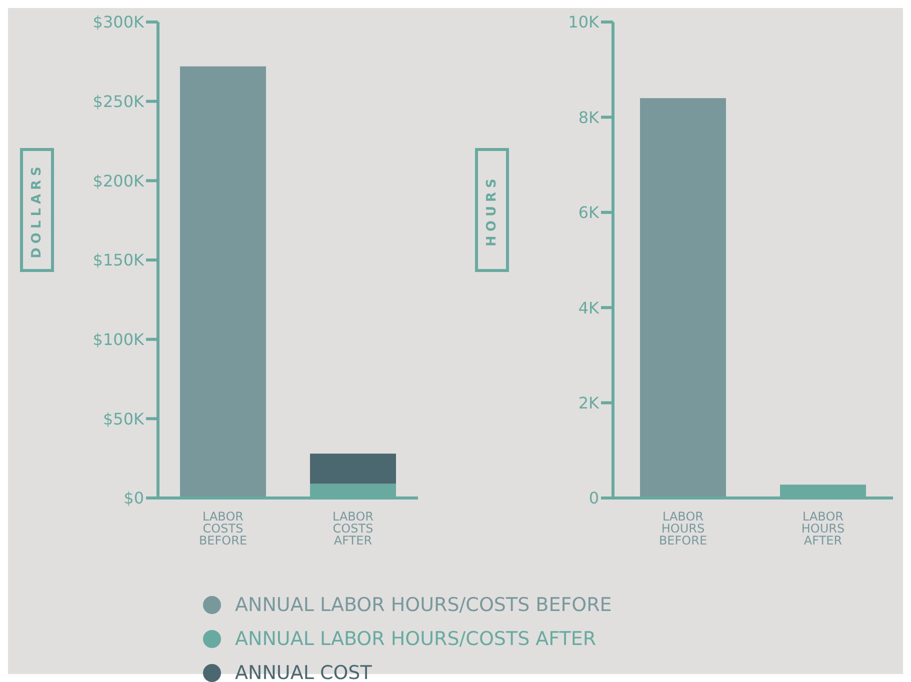  I want to click on y-tick-label: $300K, so click(118, 22).